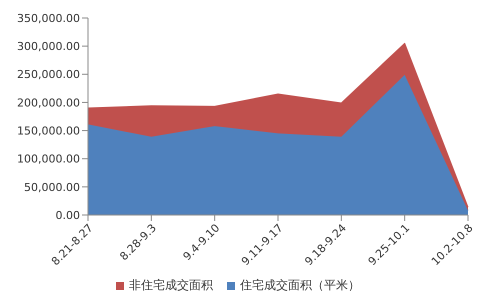 The height and width of the screenshot is (303, 497). I want to click on y-tick-label: 200,000.00, so click(48, 103).